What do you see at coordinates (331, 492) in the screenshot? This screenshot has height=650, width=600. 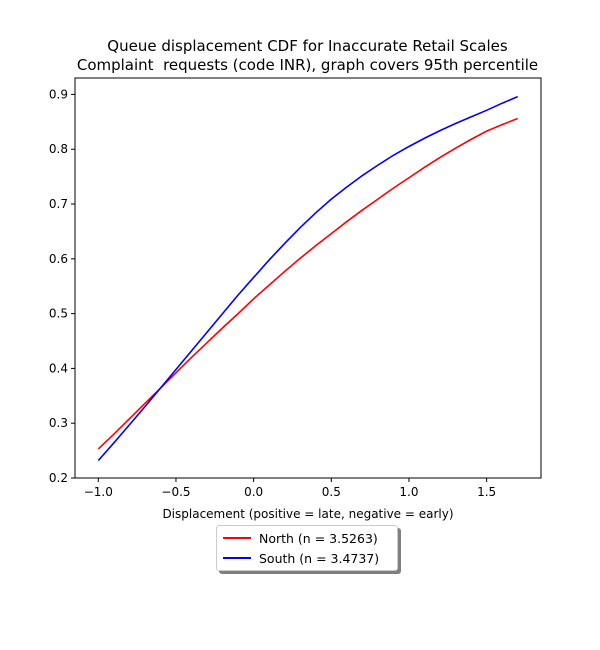 I see `x-tick-label: 0.5` at bounding box center [331, 492].